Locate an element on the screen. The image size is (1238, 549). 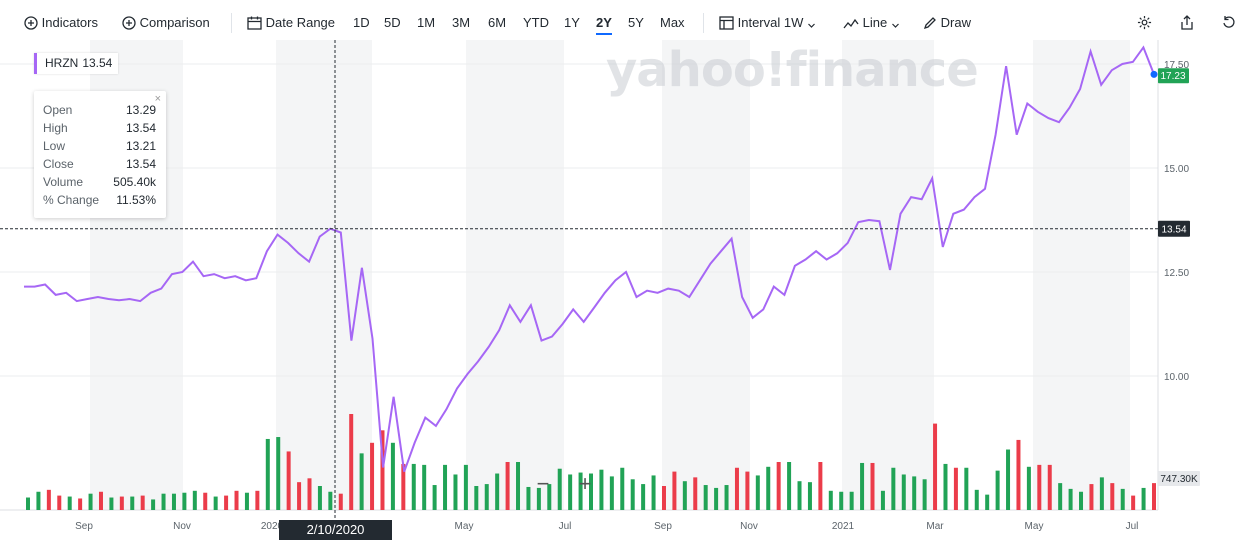
range-max: Max is located at coordinates (672, 22).